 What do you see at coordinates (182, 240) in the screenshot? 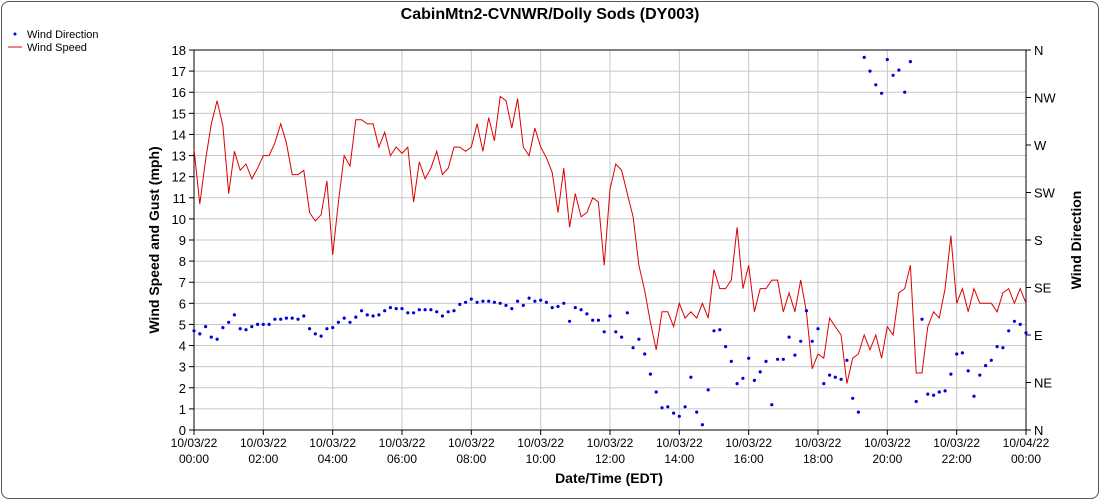
I see `y-tick-label: 9` at bounding box center [182, 240].